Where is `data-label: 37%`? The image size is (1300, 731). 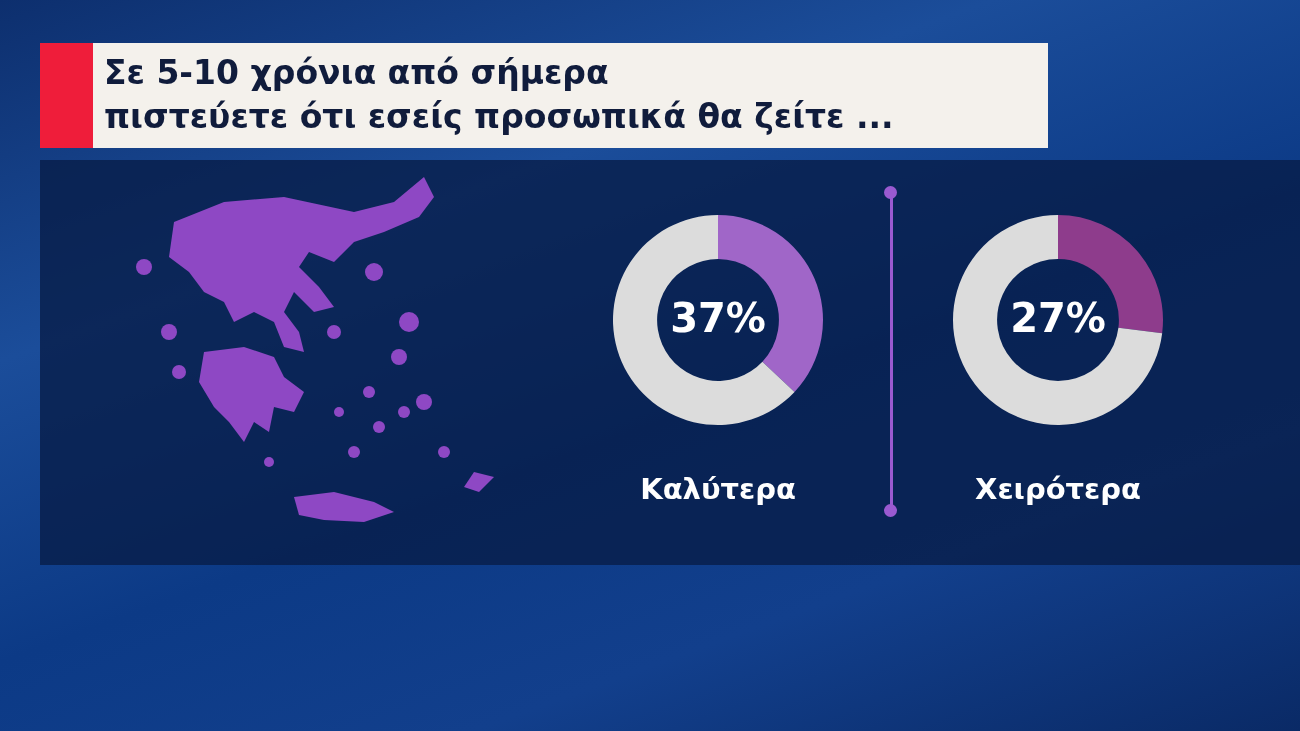 data-label: 37% is located at coordinates (718, 318).